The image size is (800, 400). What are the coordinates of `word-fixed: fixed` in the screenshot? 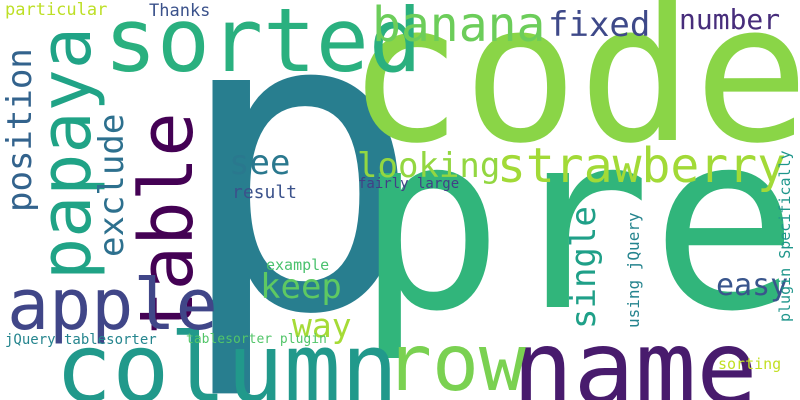 It's located at (599, 25).